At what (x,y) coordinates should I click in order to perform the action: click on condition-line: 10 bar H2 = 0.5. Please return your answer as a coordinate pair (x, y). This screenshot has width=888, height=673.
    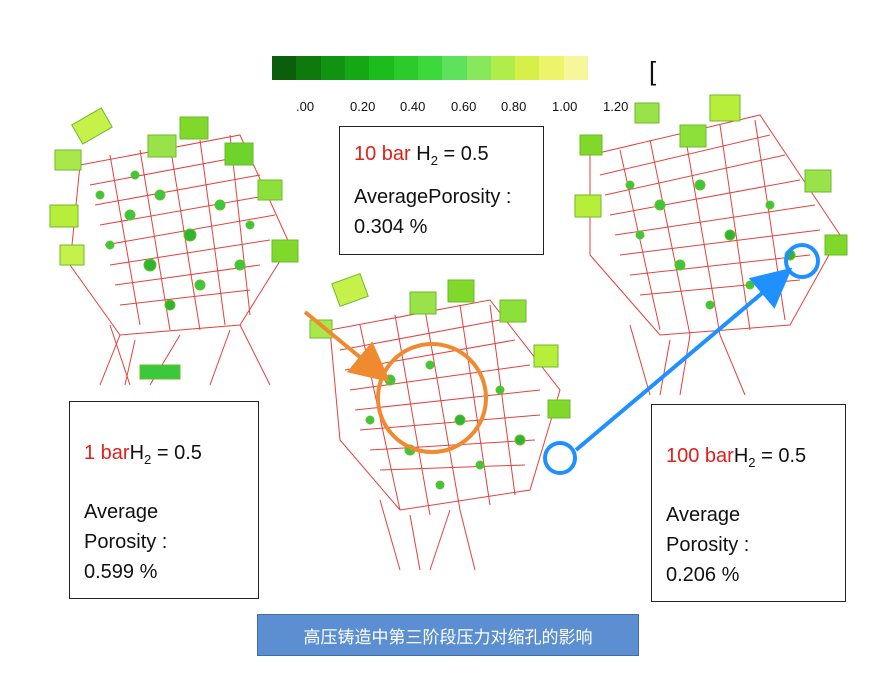
    Looking at the image, I should click on (441, 157).